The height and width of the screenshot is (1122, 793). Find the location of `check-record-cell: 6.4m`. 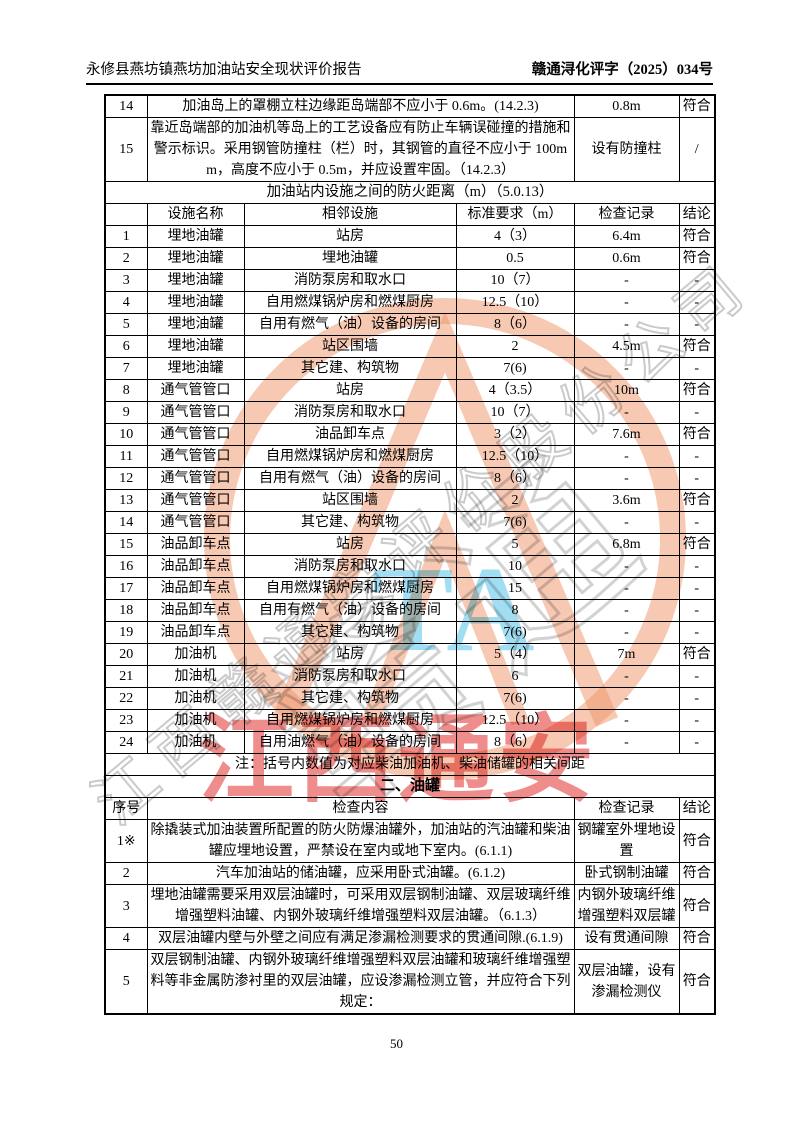

check-record-cell: 6.4m is located at coordinates (626, 236).